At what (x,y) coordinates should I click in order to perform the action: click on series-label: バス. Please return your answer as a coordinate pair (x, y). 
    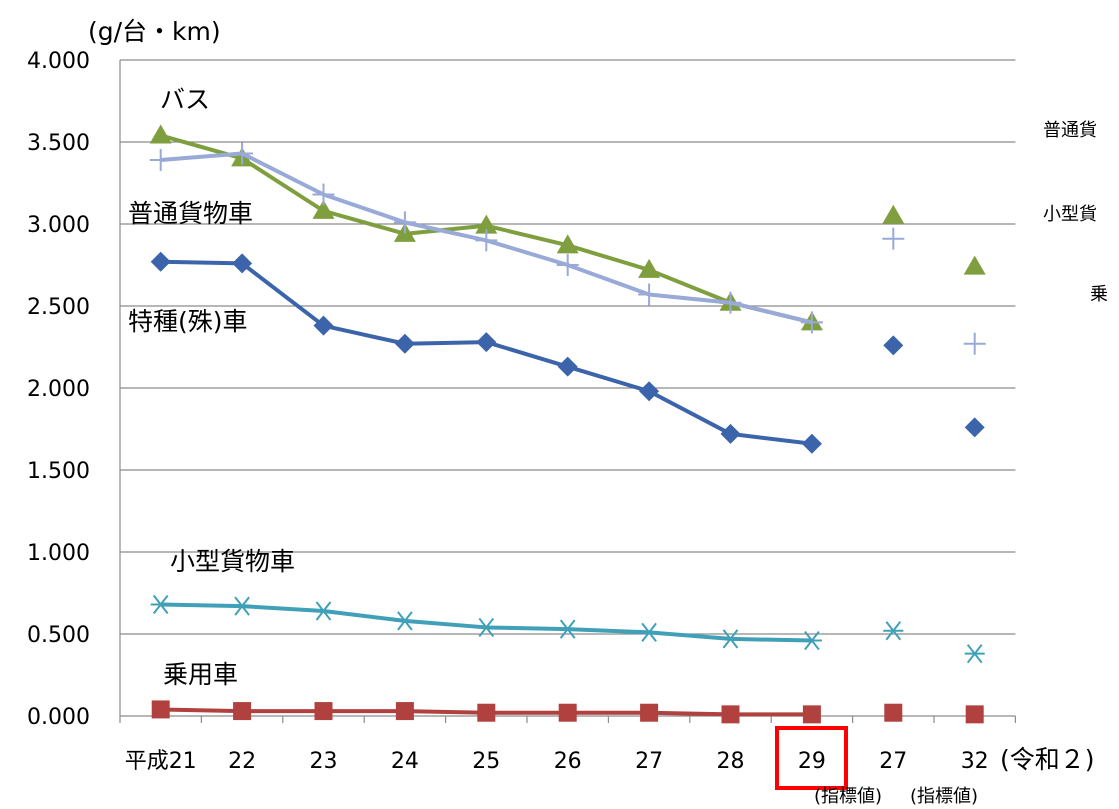
    Looking at the image, I should click on (185, 99).